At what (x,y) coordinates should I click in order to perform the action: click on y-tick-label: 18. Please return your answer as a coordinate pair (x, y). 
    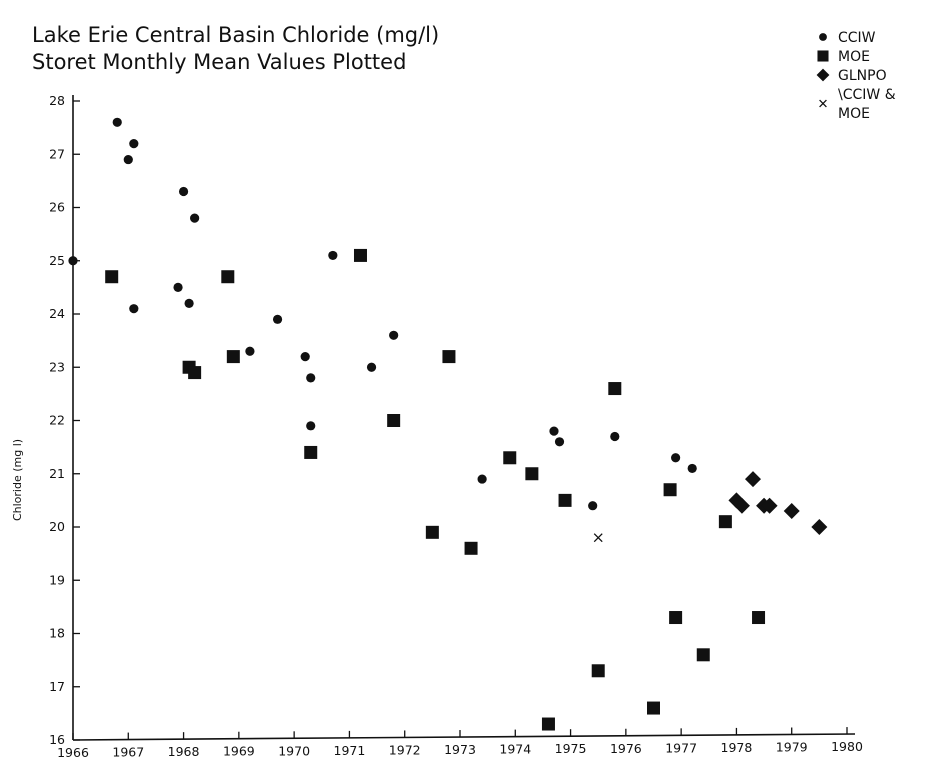
    Looking at the image, I should click on (57, 633).